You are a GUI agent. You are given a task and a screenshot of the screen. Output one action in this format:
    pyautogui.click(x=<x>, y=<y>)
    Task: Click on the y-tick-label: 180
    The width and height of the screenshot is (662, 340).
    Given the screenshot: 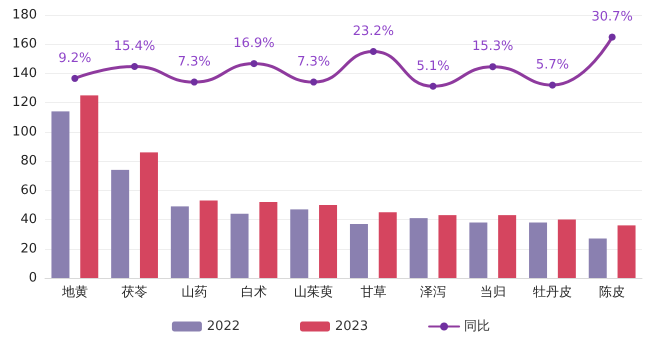 What is the action you would take?
    pyautogui.click(x=24, y=15)
    